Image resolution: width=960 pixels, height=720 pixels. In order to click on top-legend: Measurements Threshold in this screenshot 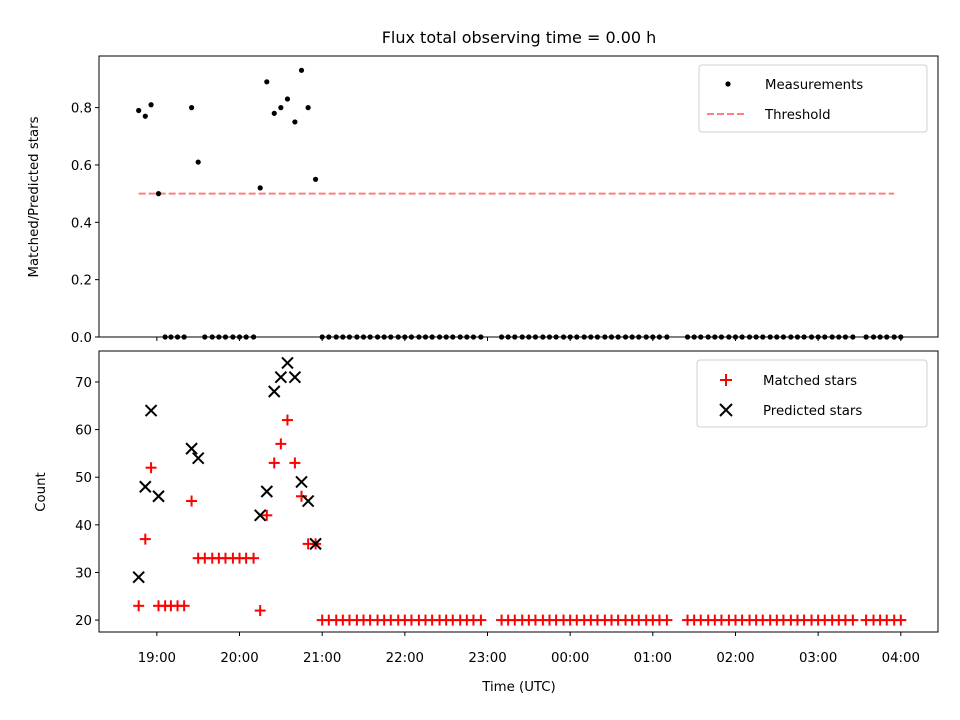, I will do `click(813, 98)`.